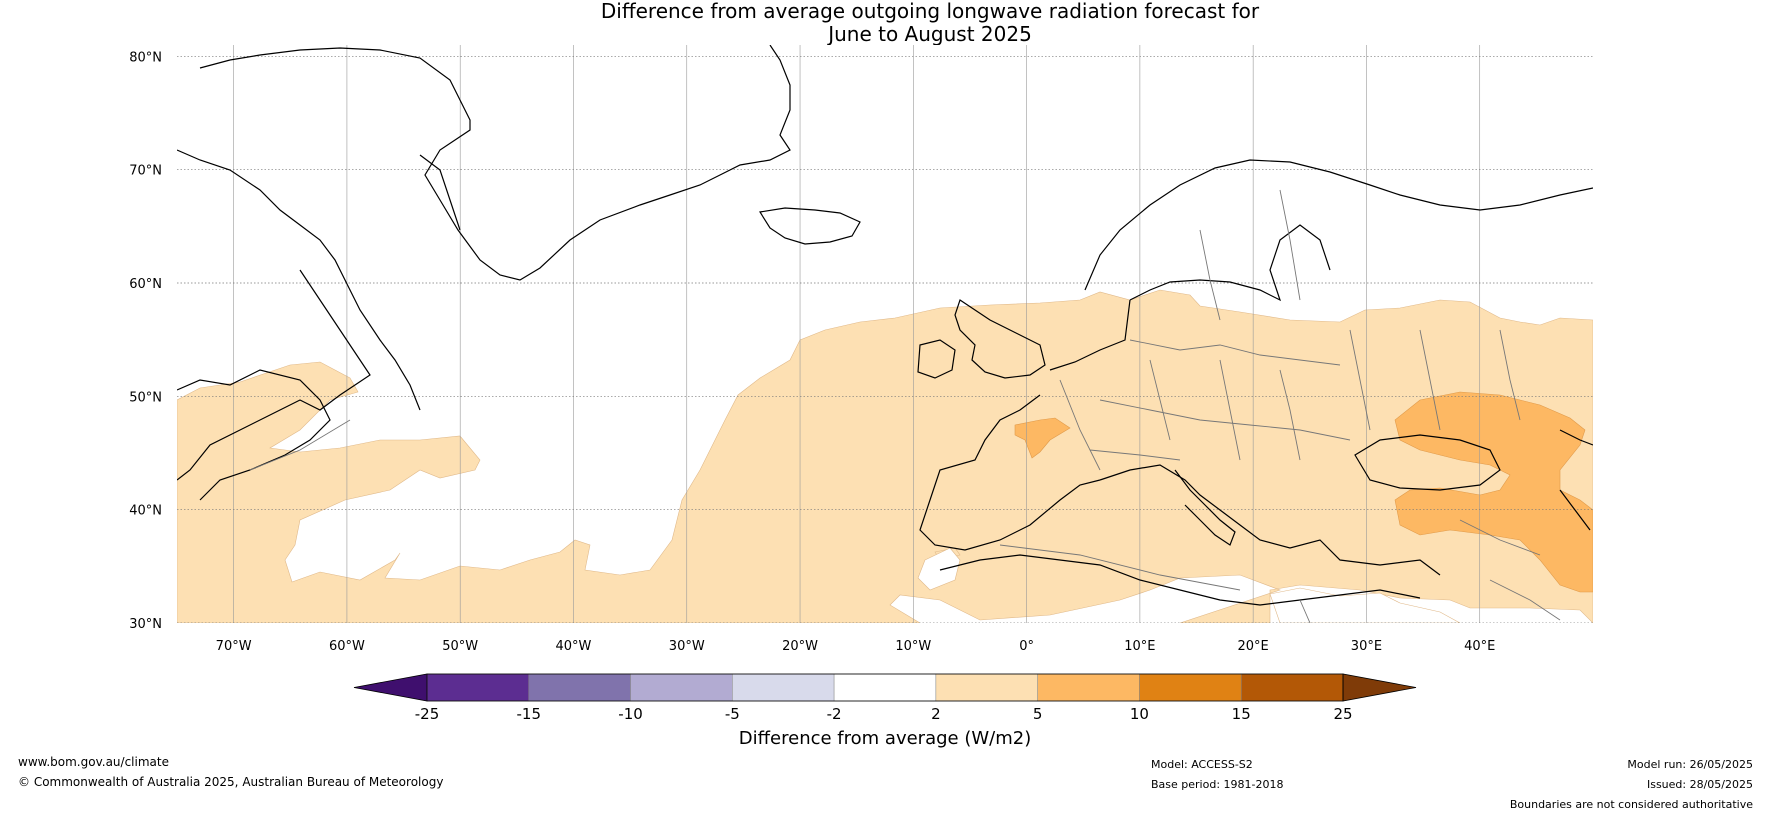 The height and width of the screenshot is (816, 1770). What do you see at coordinates (1576, 480) in the screenshot?
I see `caspian-coast` at bounding box center [1576, 480].